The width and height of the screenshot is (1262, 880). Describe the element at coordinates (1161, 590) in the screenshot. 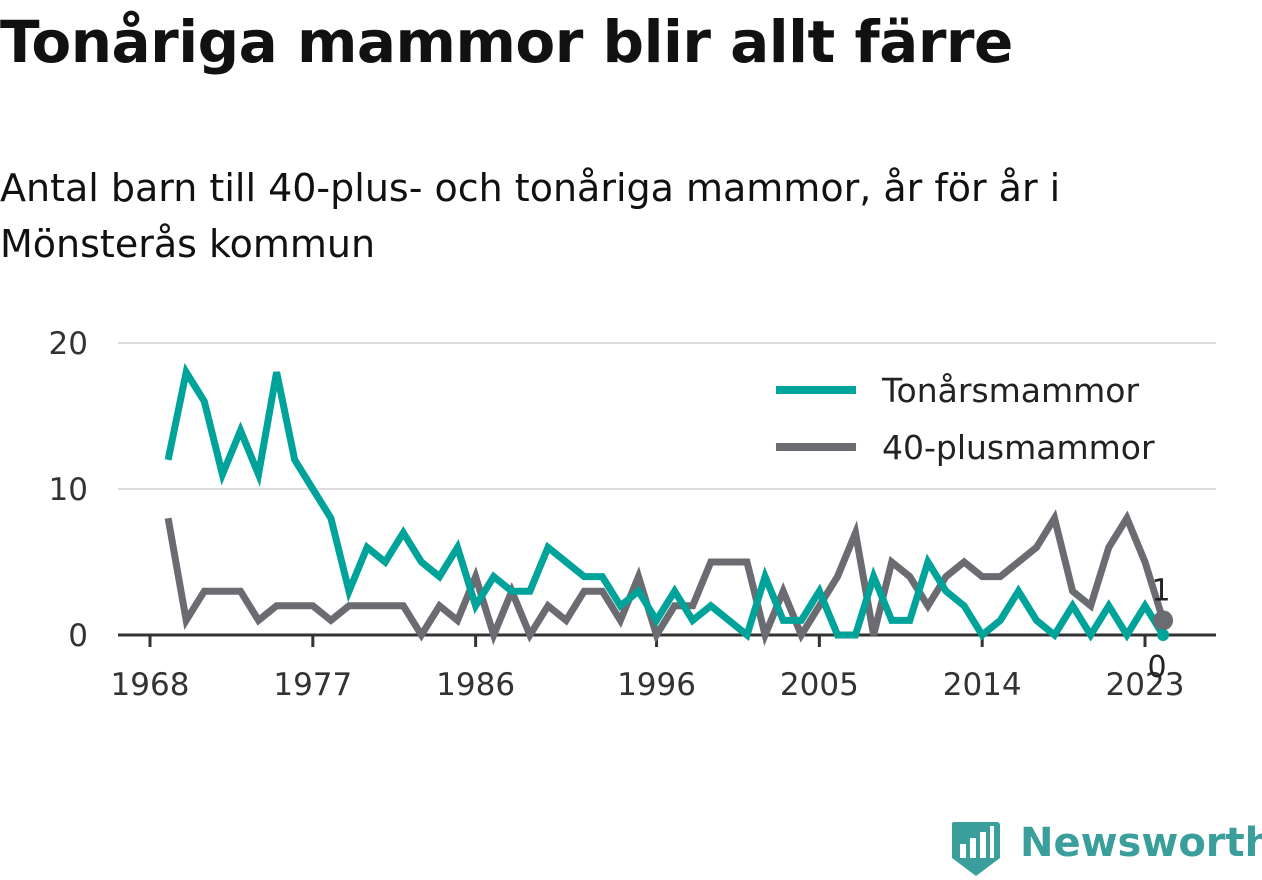

I see `end-label-40plusmammor: 1` at that location.